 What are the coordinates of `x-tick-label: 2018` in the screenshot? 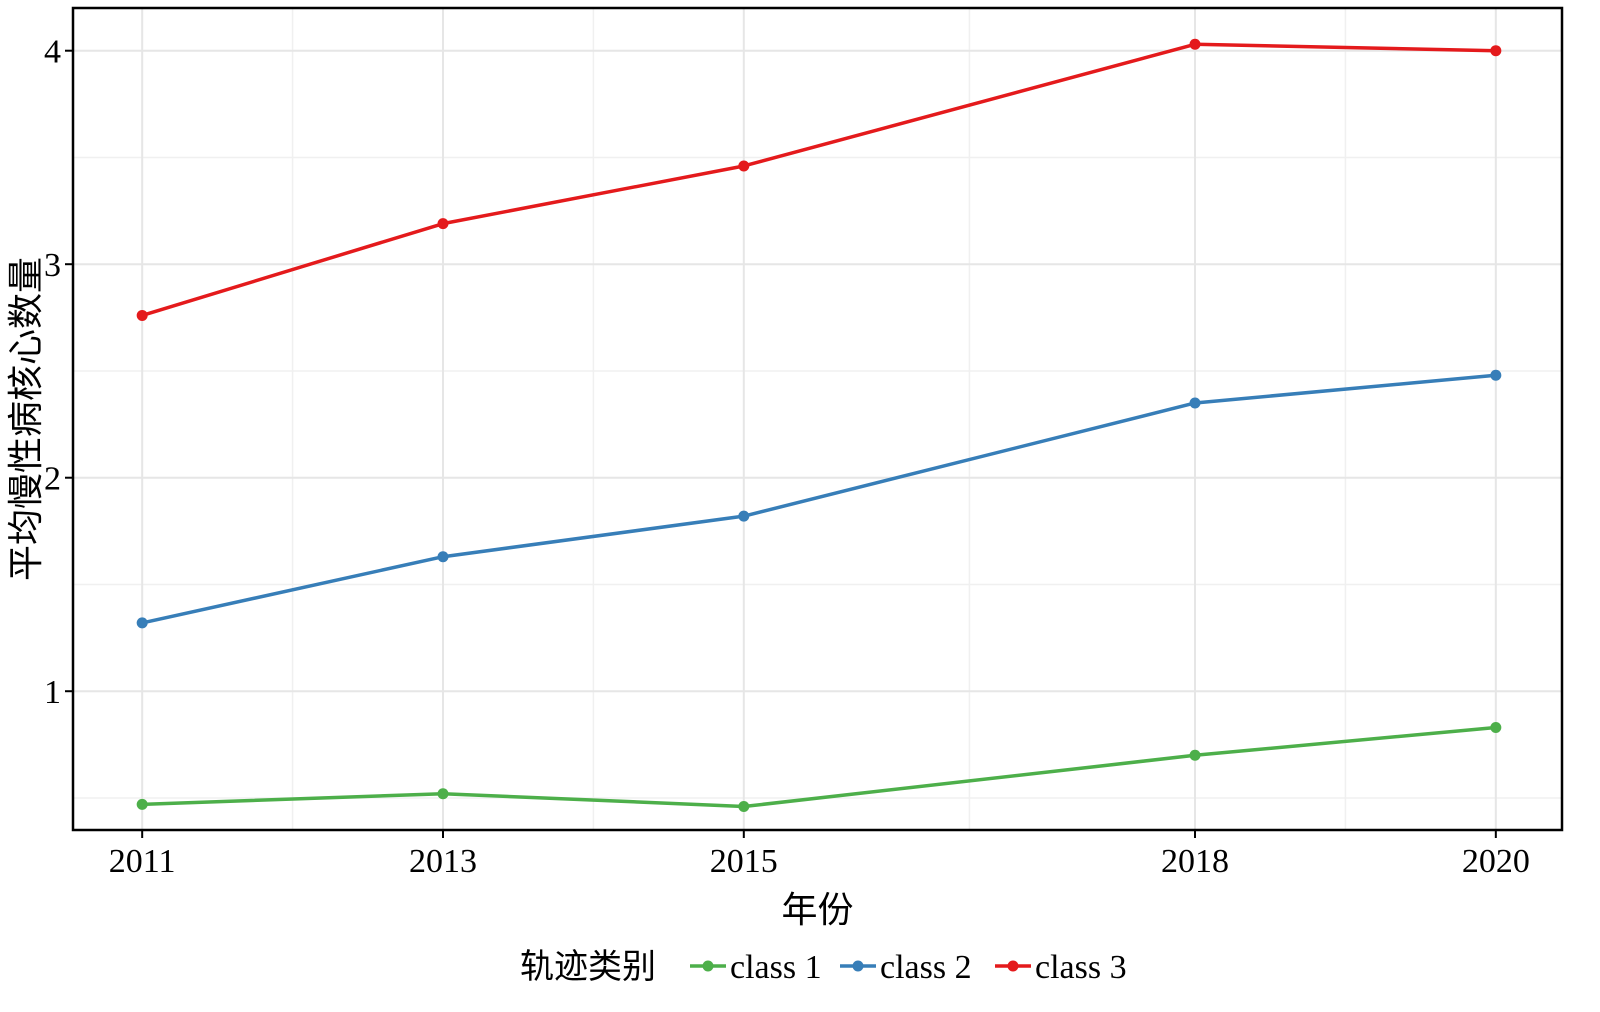 It's located at (1195, 861).